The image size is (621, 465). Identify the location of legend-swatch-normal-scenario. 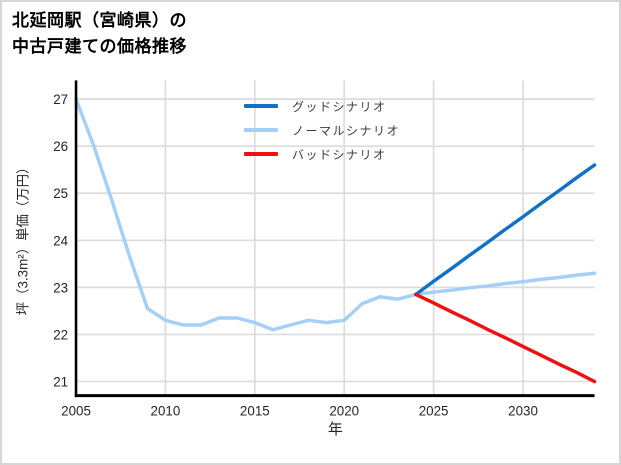
(261, 130).